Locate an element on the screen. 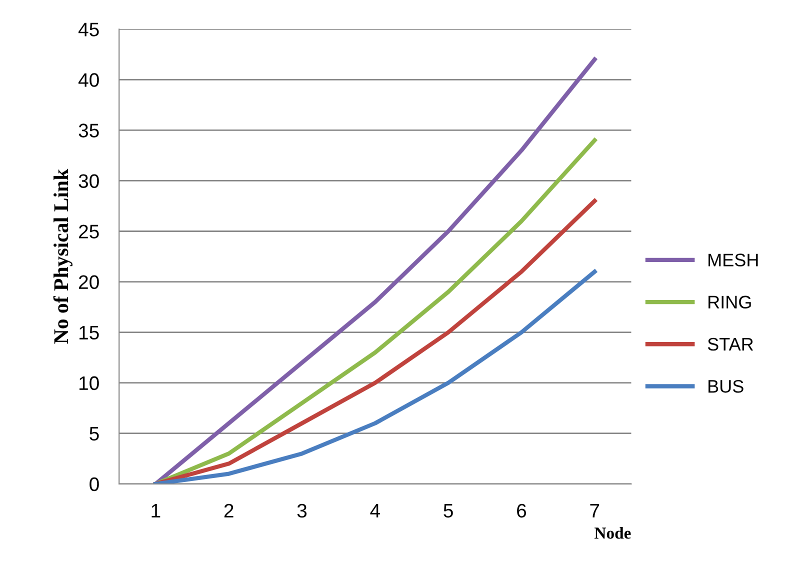 This screenshot has width=794, height=583. y-tick-label: 15 is located at coordinates (89, 333).